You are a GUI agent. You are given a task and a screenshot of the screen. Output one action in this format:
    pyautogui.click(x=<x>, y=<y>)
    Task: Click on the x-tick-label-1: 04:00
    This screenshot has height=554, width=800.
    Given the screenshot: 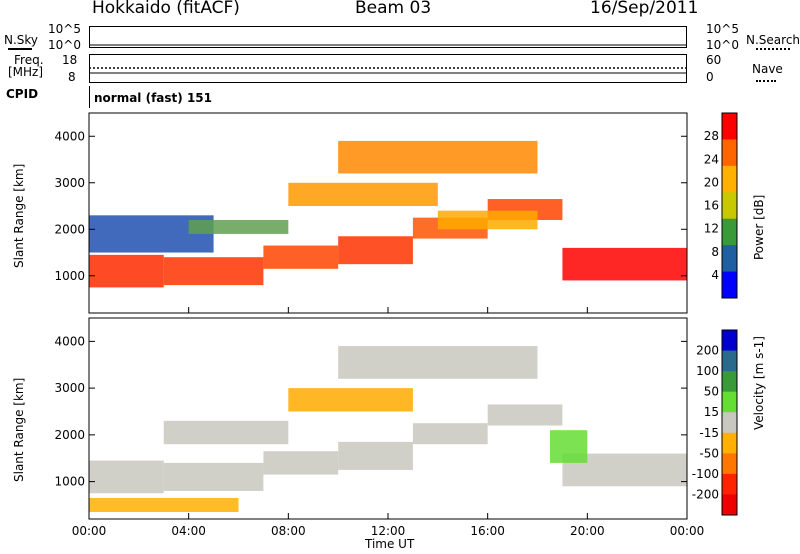 What is the action you would take?
    pyautogui.click(x=188, y=531)
    